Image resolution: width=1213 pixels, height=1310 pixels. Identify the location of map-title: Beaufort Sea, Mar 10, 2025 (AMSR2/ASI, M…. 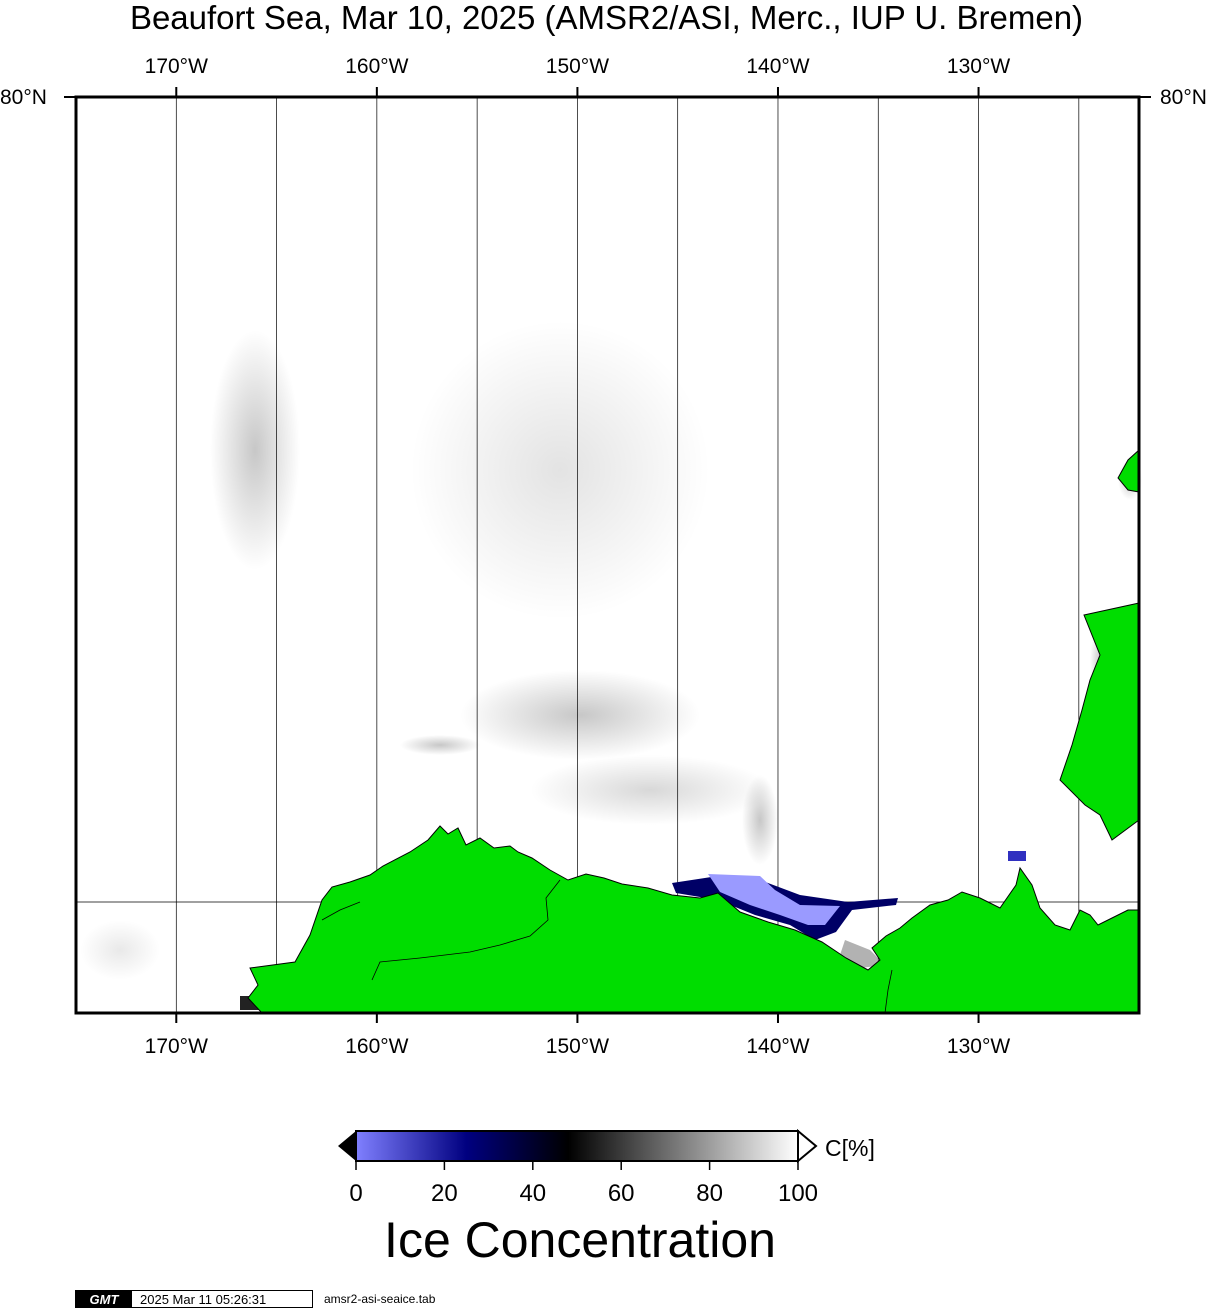
(606, 18).